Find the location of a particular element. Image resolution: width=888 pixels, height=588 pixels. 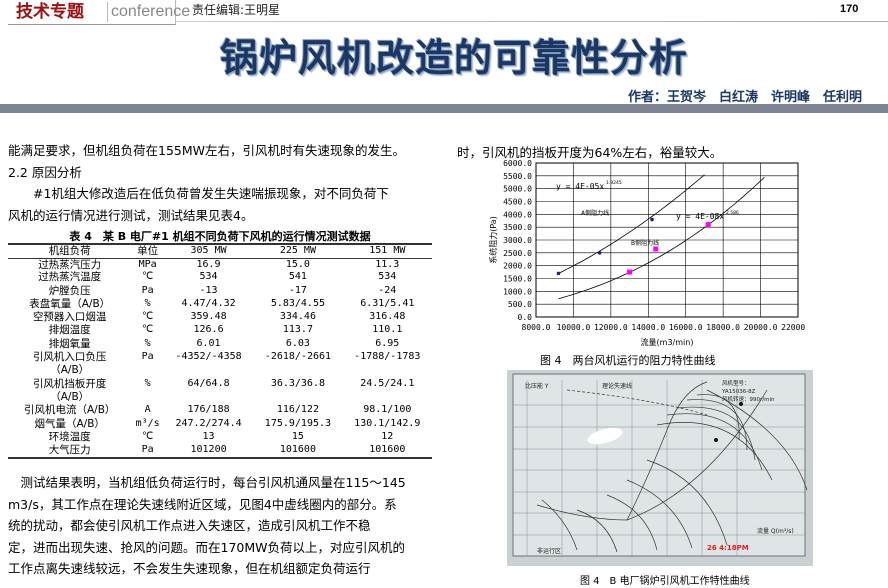

y-tick-label: 4000.0 is located at coordinates (517, 214).